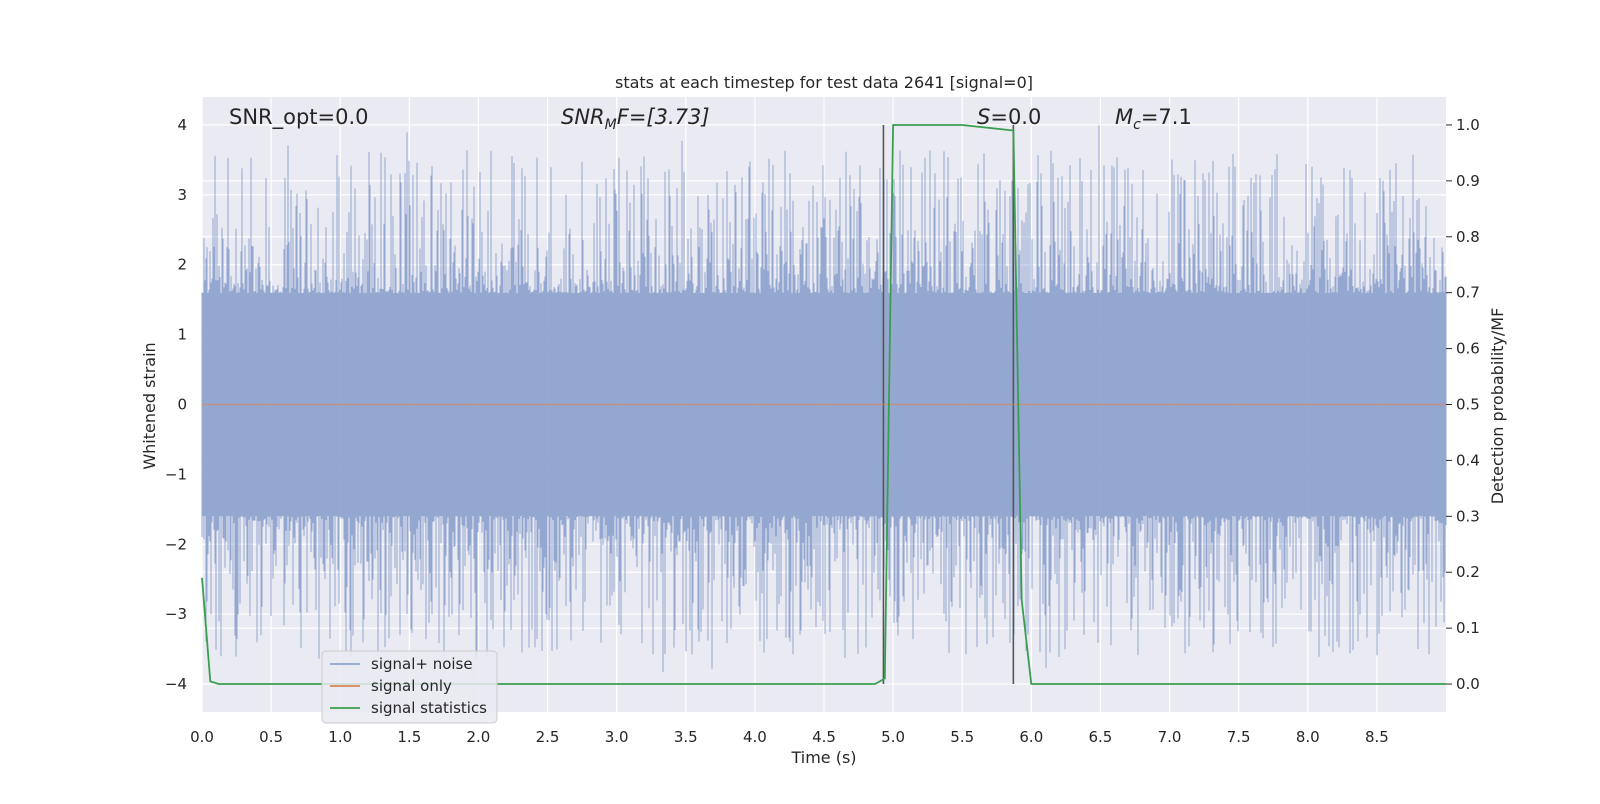 The width and height of the screenshot is (1600, 804). Describe the element at coordinates (429, 708) in the screenshot. I see `legend-label-signal-statistics: signal statistics` at that location.